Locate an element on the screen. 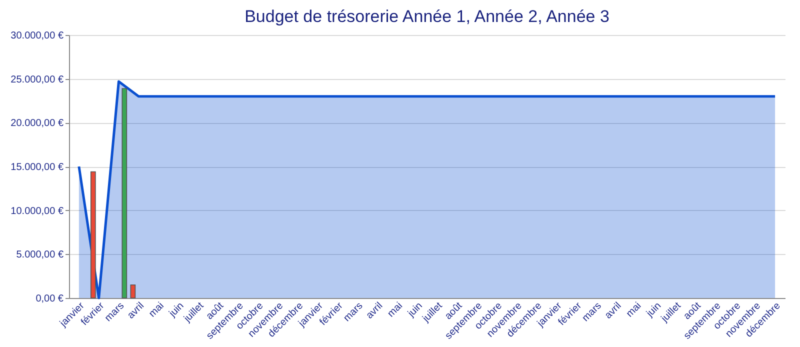 The height and width of the screenshot is (347, 800). y-tick-label: 5.000,00 € is located at coordinates (40, 255).